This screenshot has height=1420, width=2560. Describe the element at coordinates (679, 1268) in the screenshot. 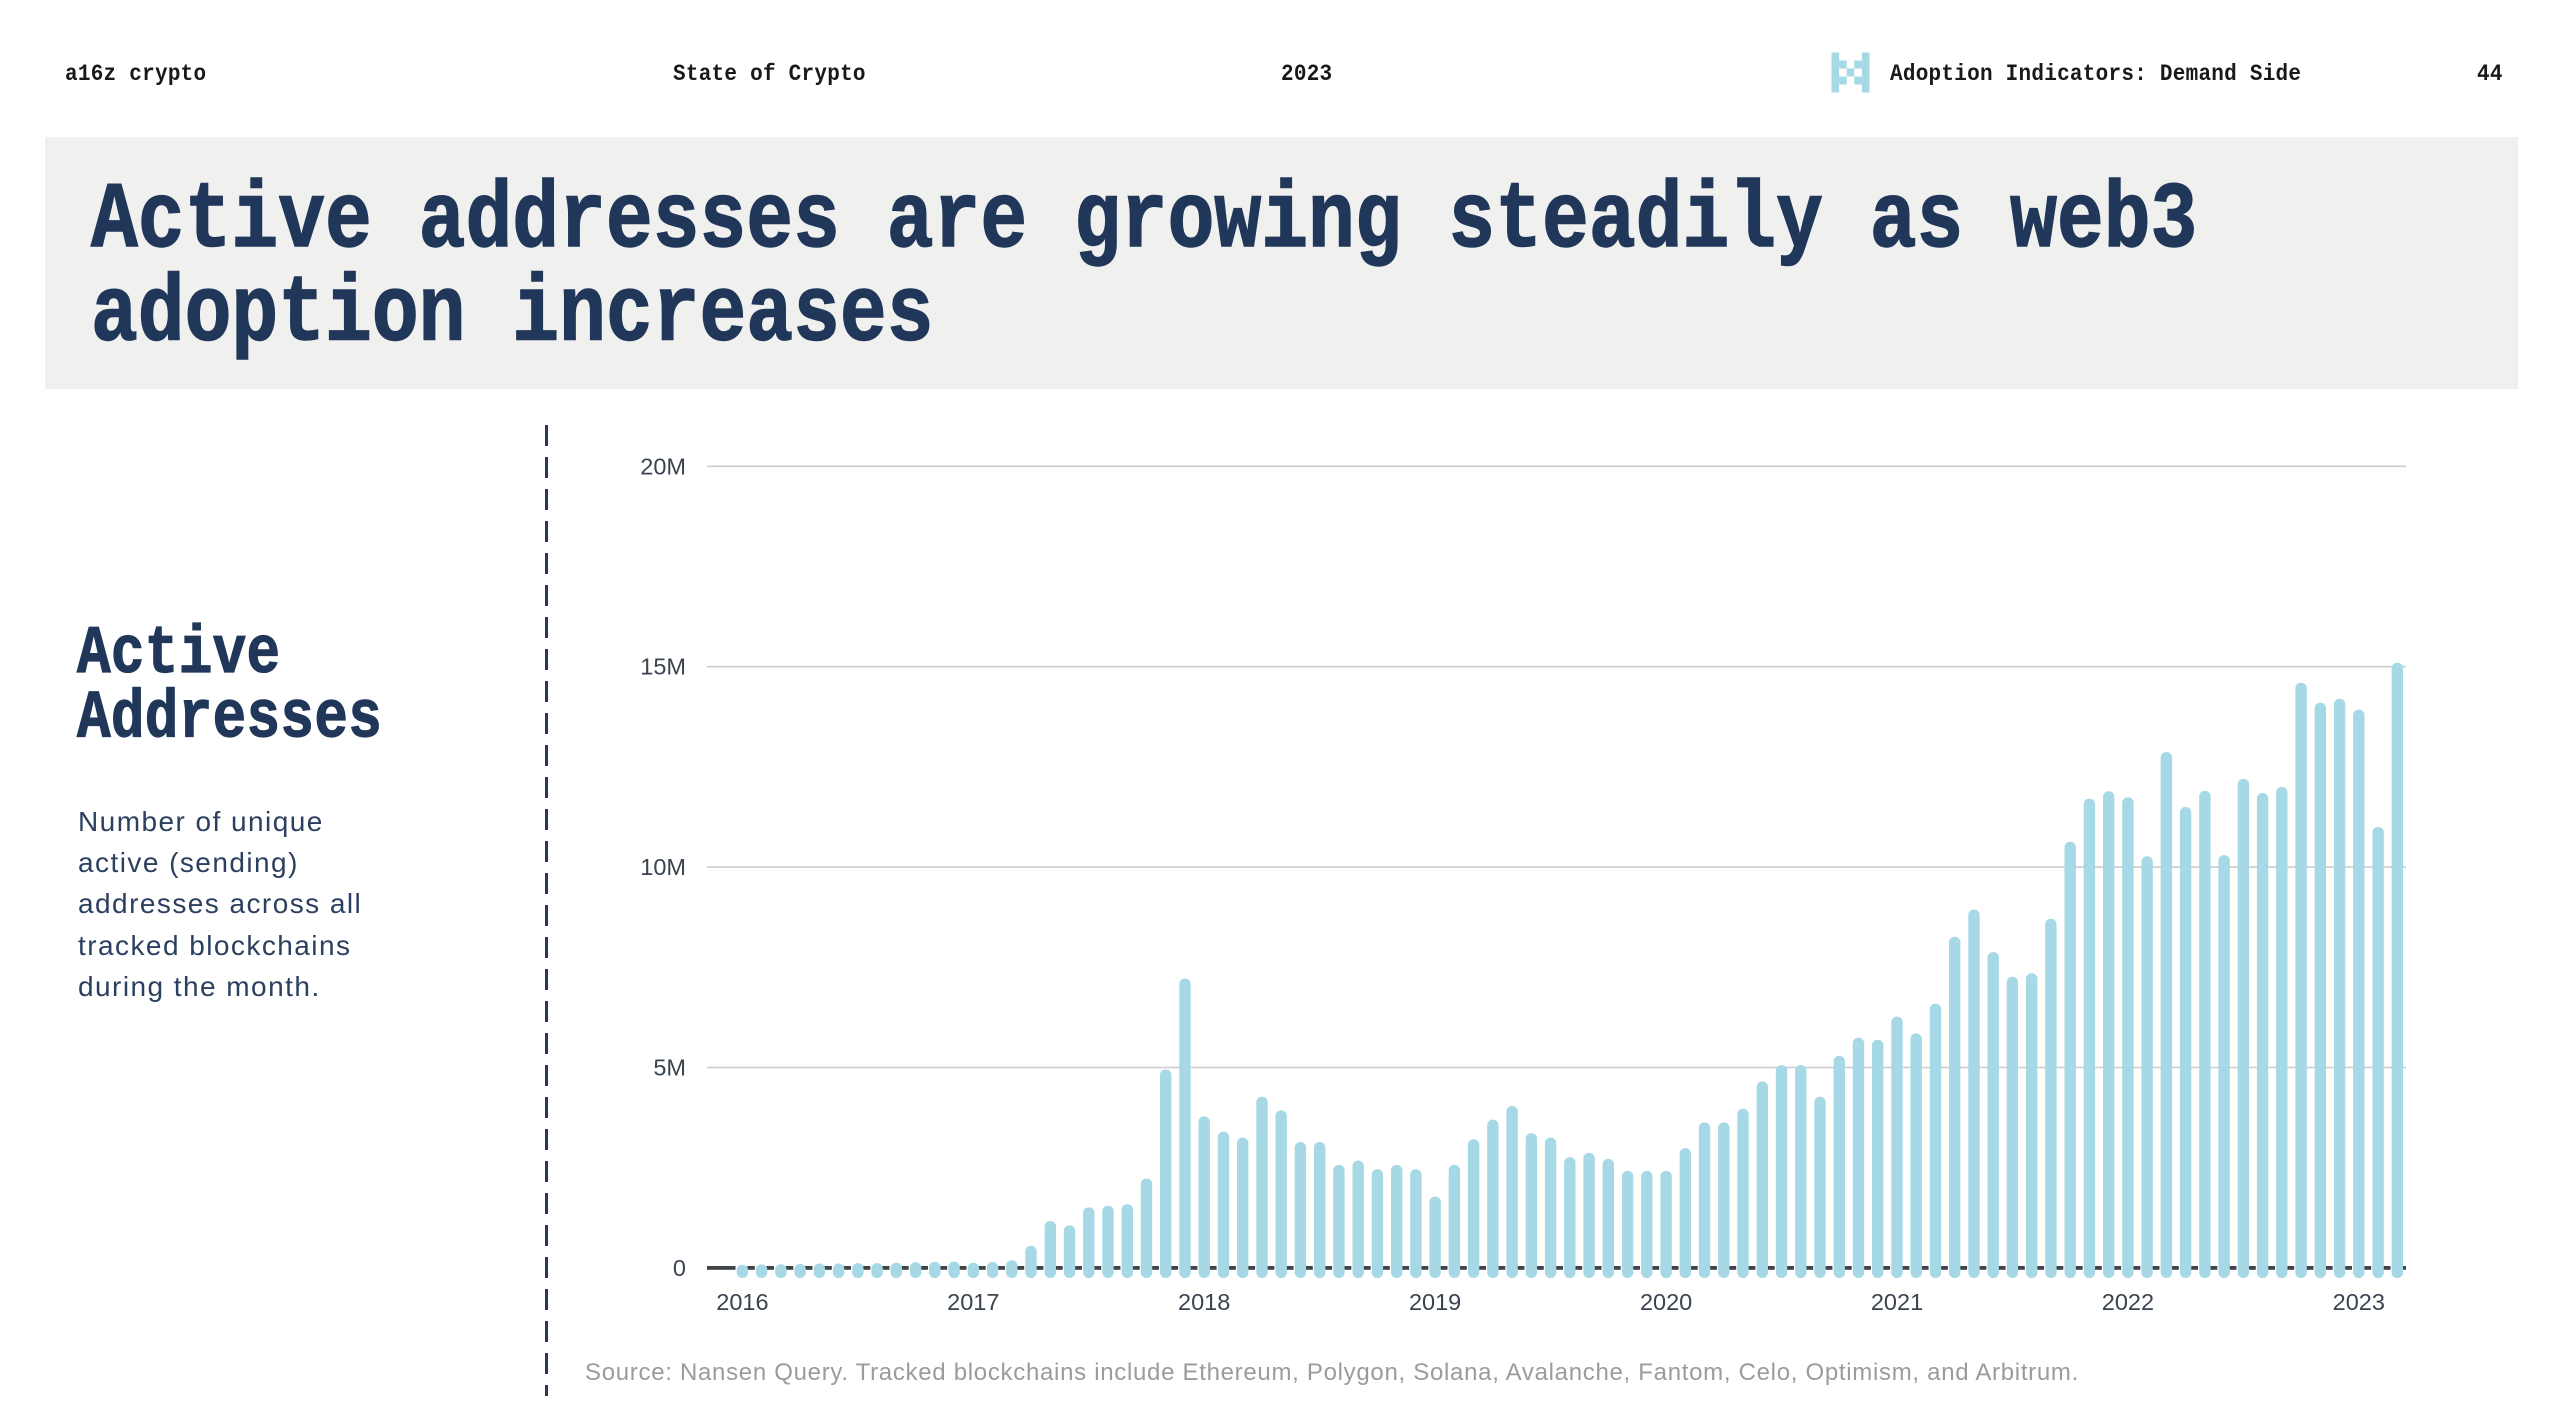

I see `svg-text: 0` at that location.